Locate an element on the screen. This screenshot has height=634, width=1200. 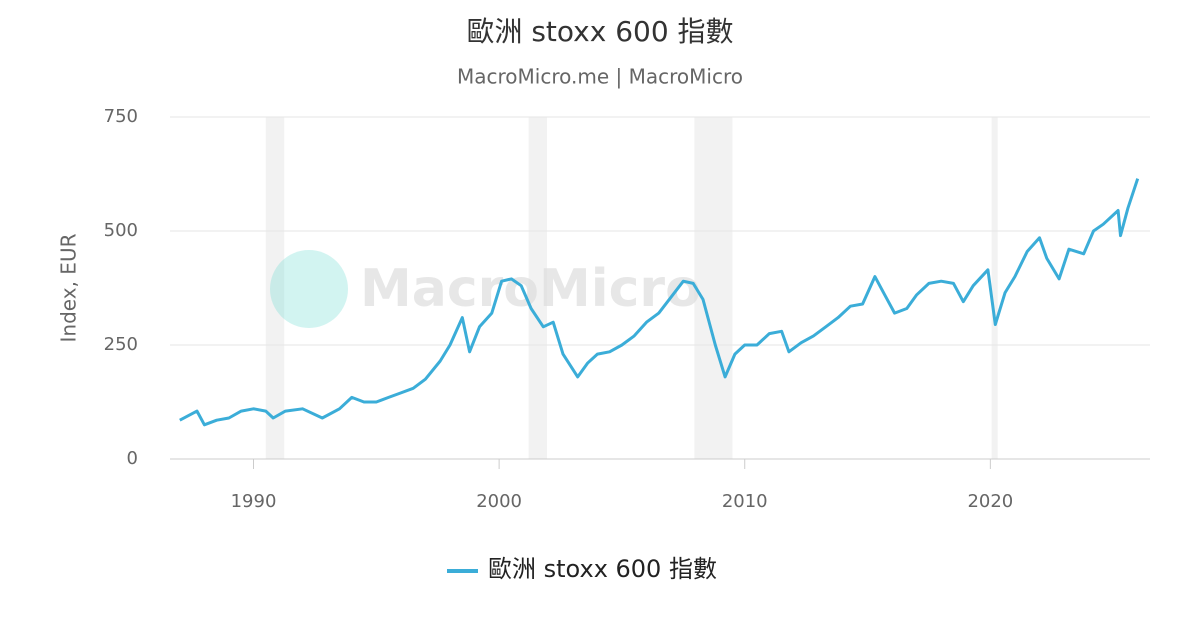
y-tick-label: 750 is located at coordinates (121, 116).